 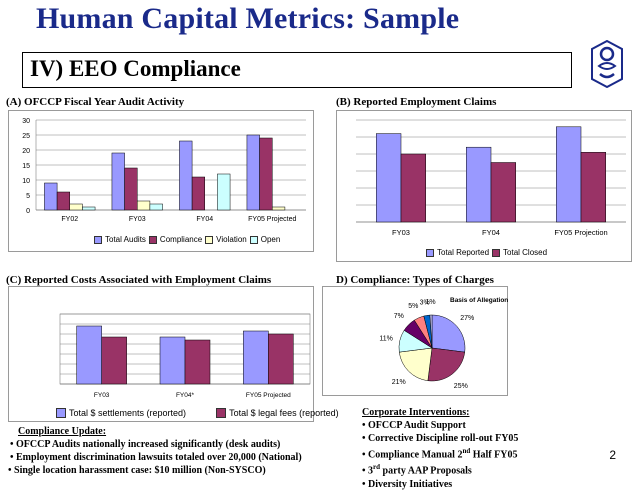 What do you see at coordinates (479, 300) in the screenshot?
I see `pie-legend-title: Basis of Allegation*` at bounding box center [479, 300].